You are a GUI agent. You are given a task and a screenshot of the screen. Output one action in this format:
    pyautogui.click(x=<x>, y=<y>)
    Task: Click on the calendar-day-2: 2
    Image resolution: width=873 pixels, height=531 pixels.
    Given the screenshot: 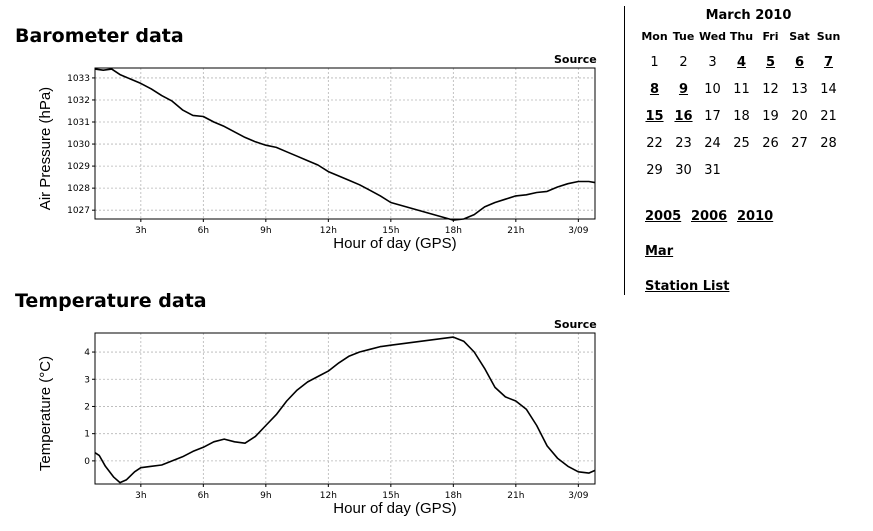 What is the action you would take?
    pyautogui.click(x=683, y=62)
    